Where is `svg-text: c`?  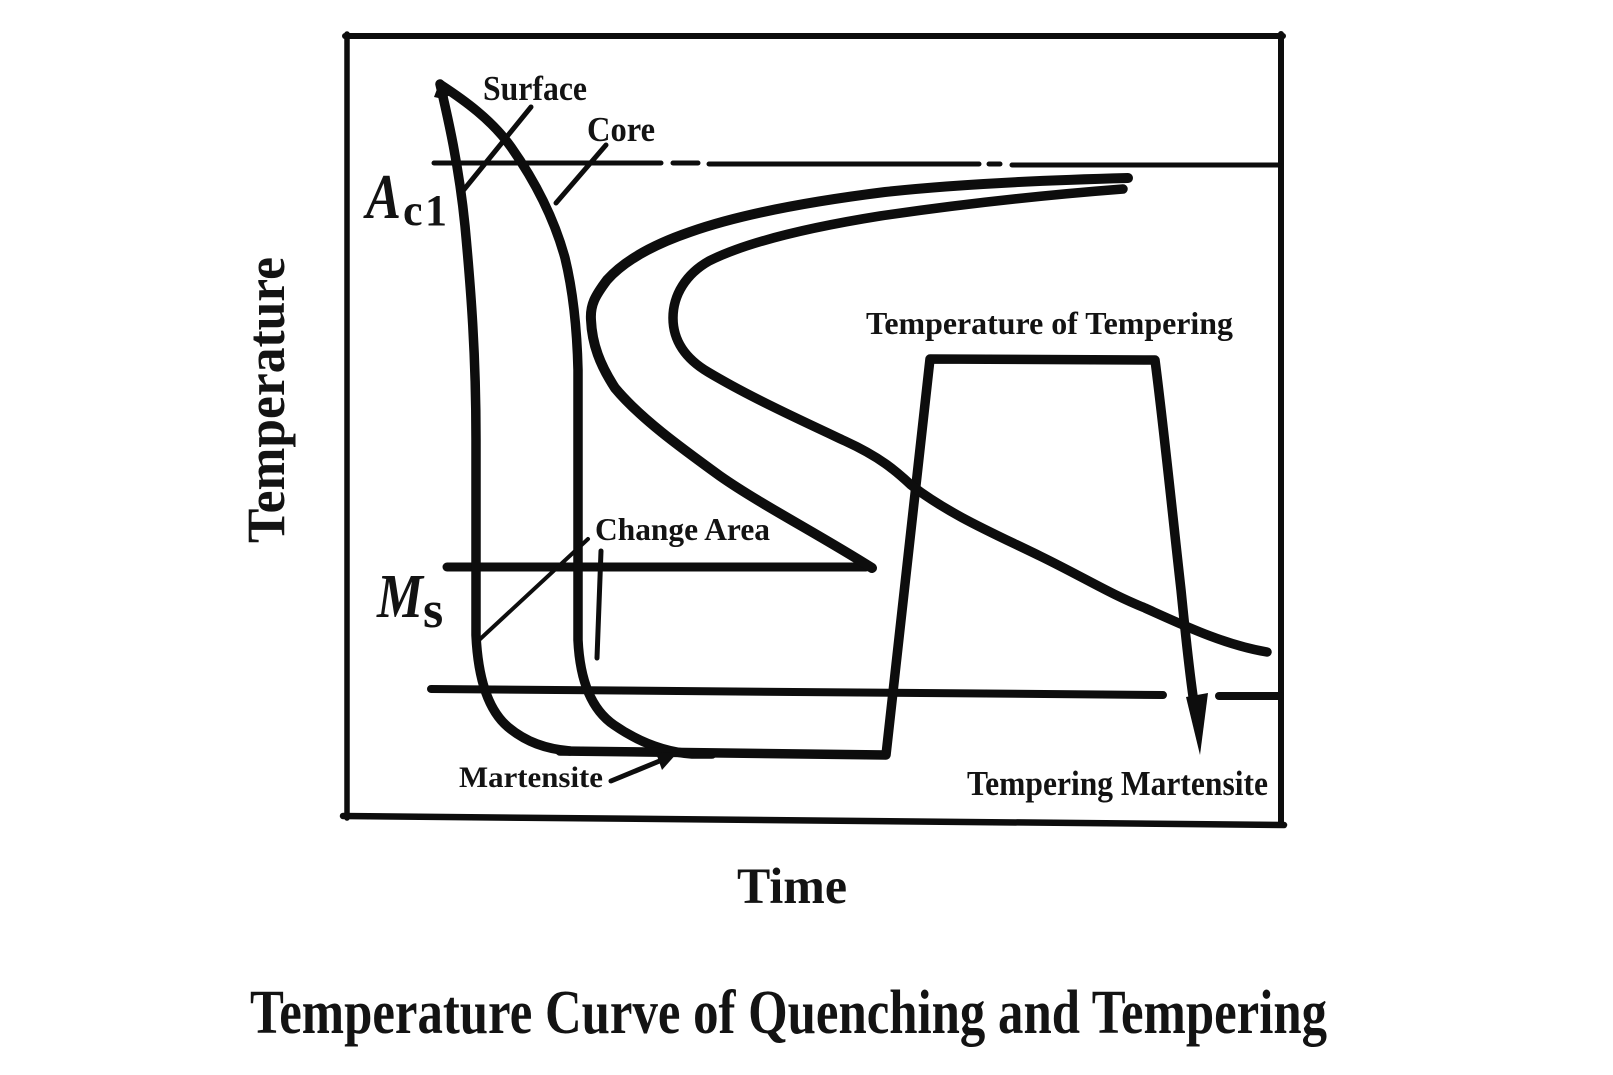 svg-text: c is located at coordinates (413, 210).